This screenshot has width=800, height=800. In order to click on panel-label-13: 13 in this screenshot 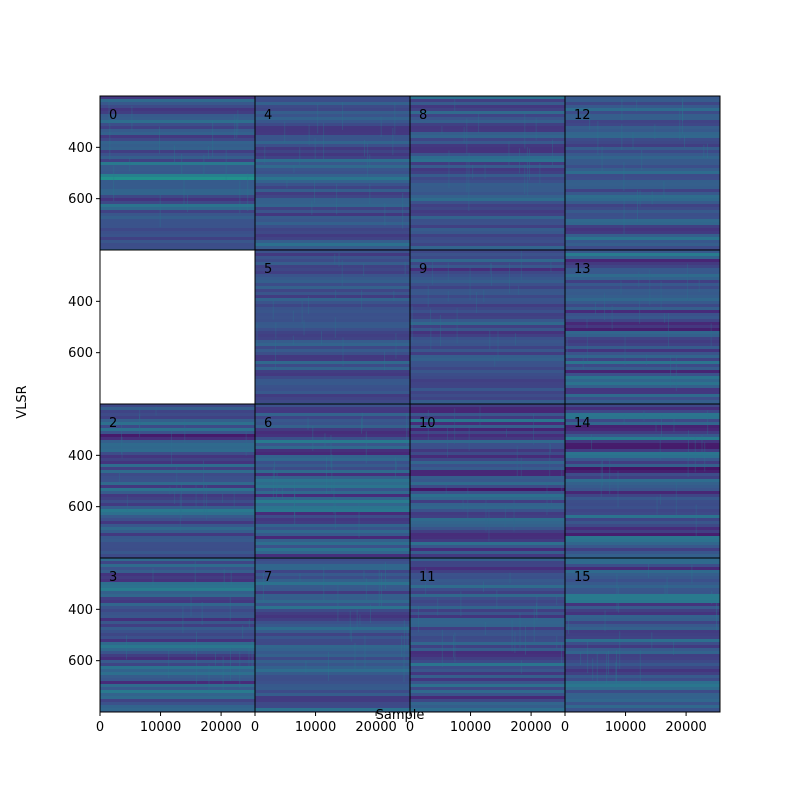, I will do `click(582, 269)`.